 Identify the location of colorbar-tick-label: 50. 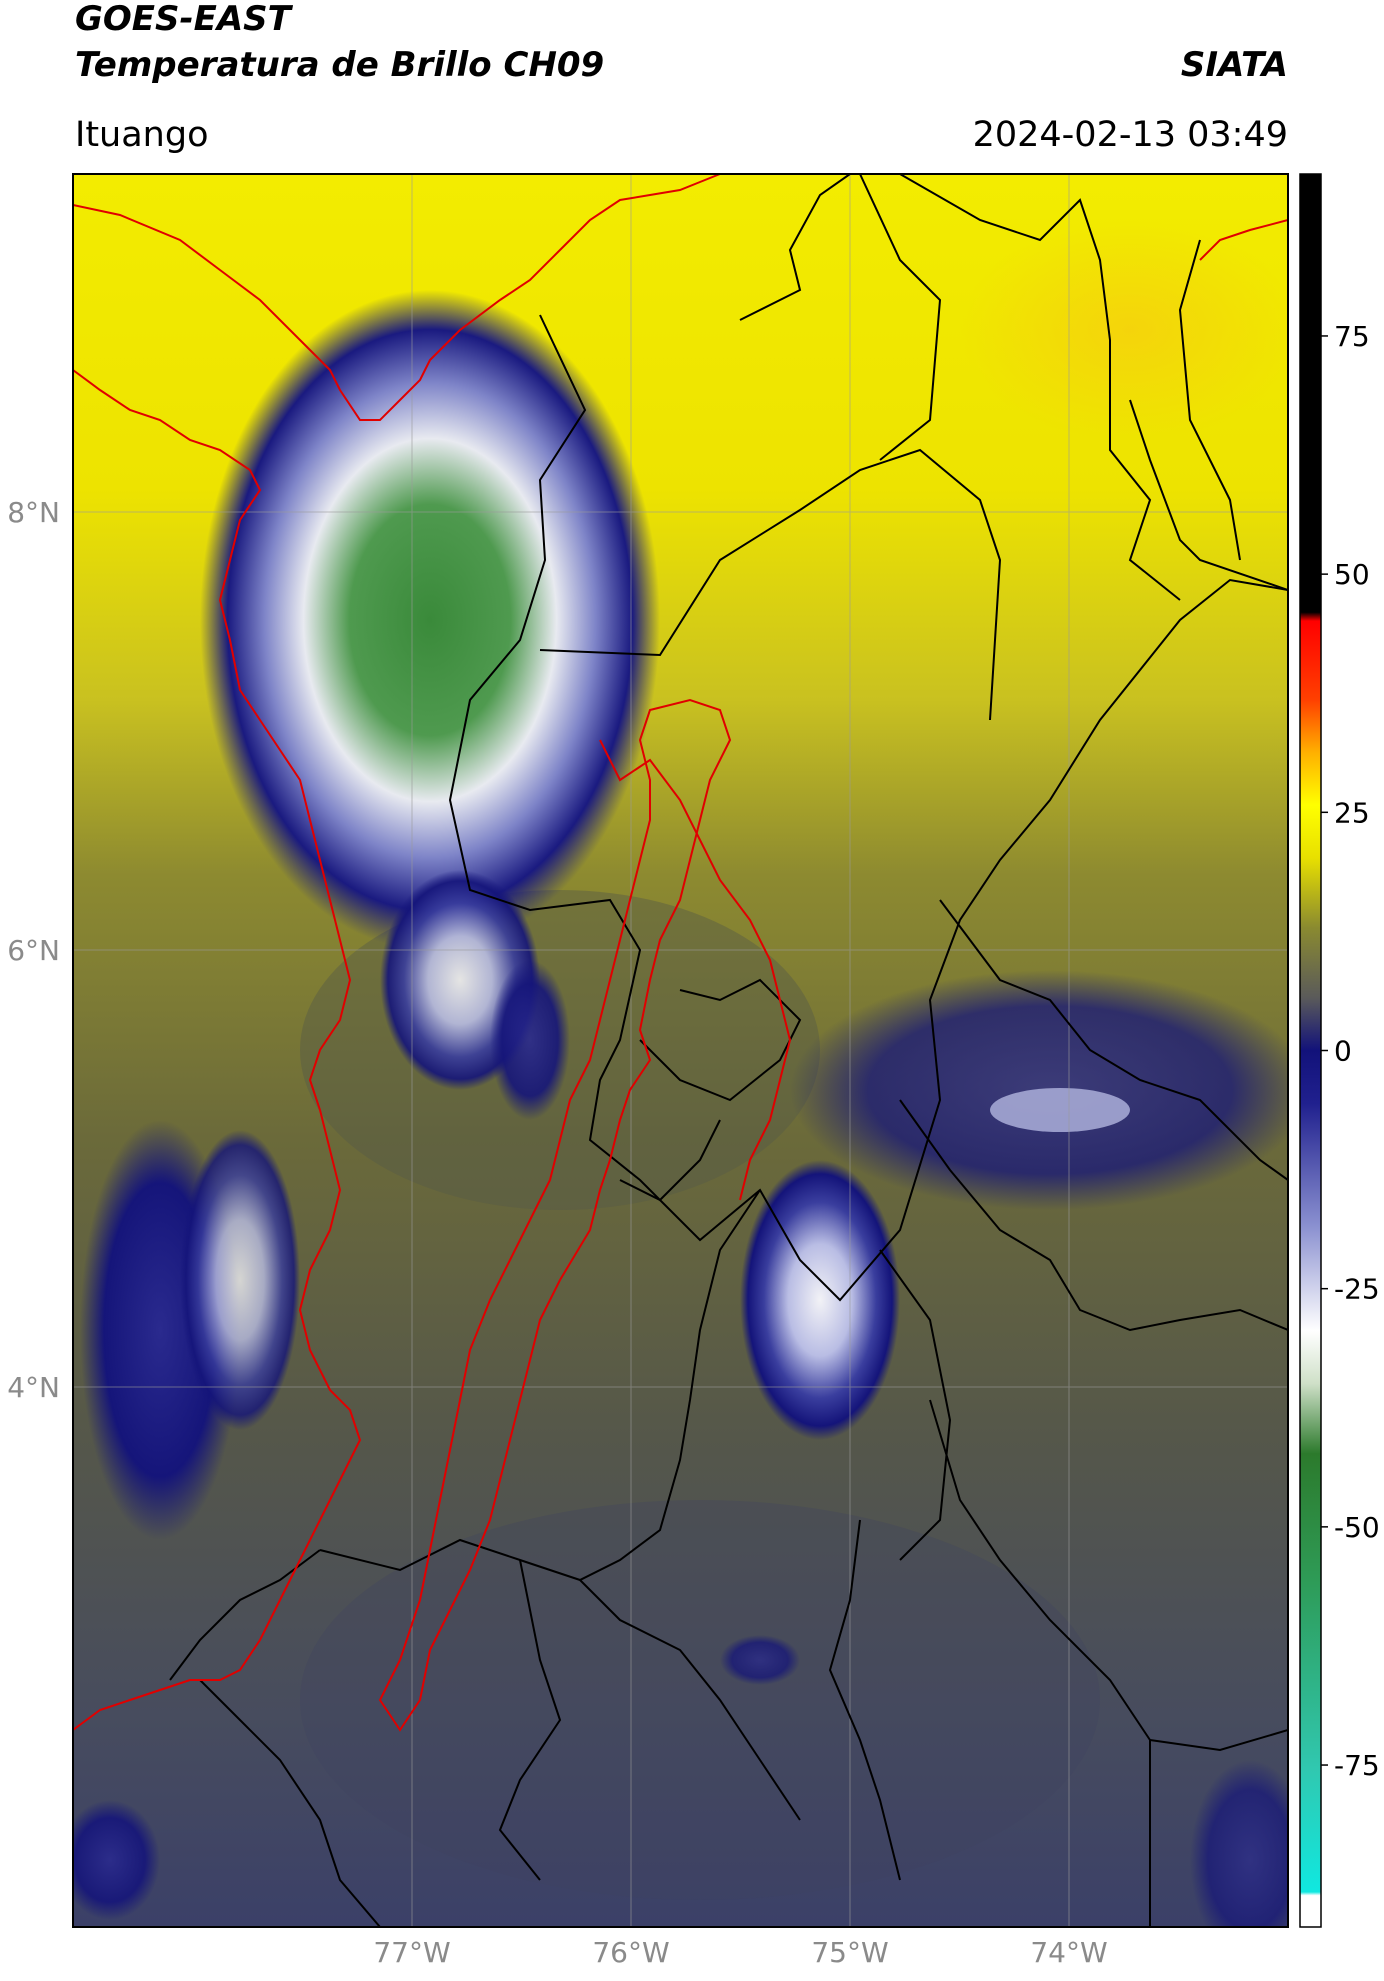
(1352, 574).